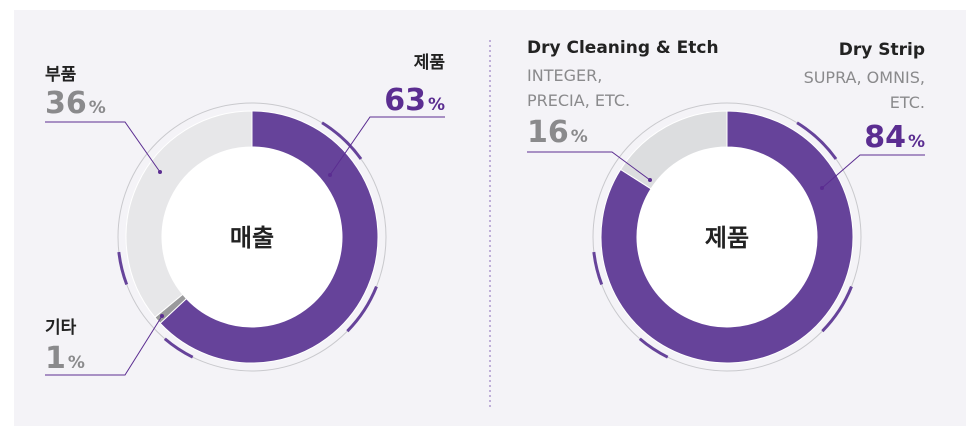 Image resolution: width=980 pixels, height=438 pixels. I want to click on value-number: 16, so click(548, 132).